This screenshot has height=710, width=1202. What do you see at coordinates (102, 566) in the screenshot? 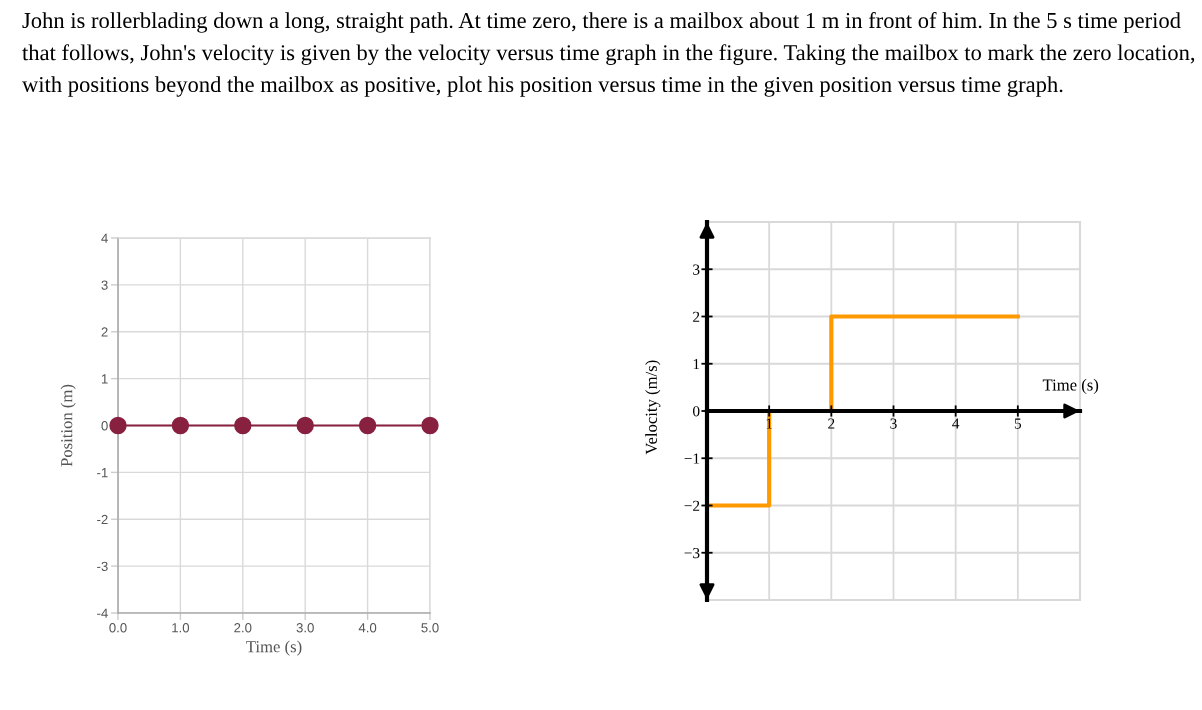
I see `y-tick-label: -3` at bounding box center [102, 566].